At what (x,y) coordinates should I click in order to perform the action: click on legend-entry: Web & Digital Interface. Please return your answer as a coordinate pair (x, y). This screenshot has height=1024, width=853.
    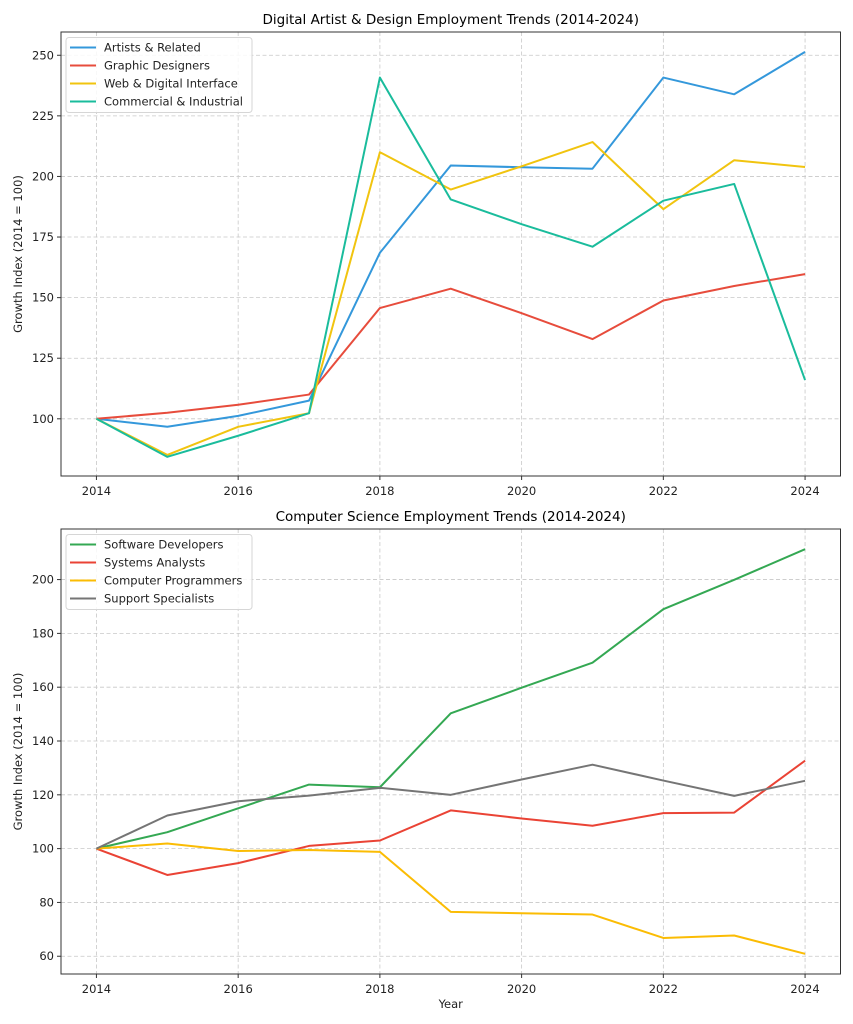
    Looking at the image, I should click on (154, 84).